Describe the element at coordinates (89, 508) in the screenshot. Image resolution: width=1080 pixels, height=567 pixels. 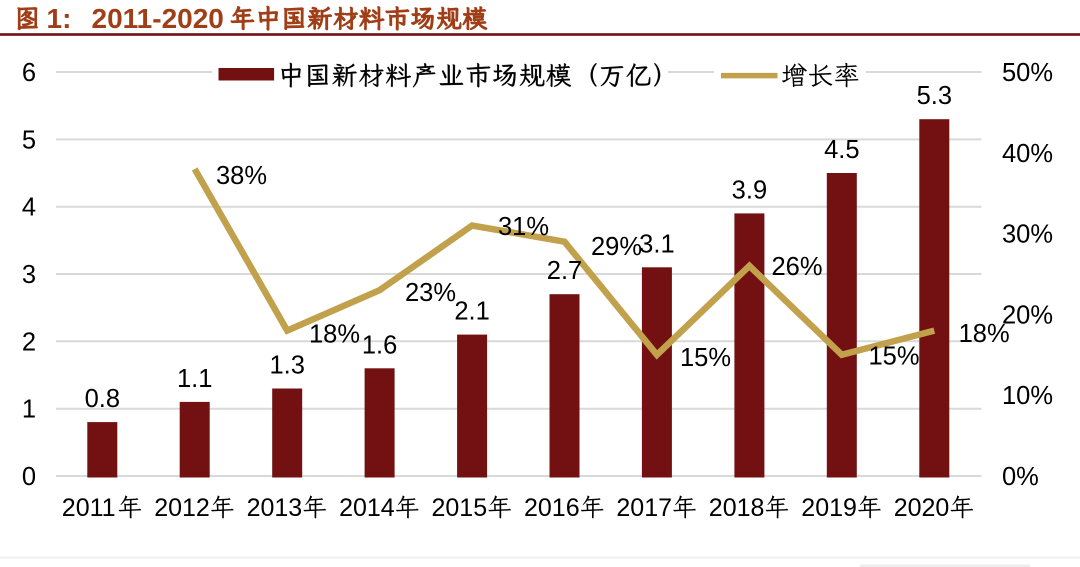
I see `svg-text: 2011` at that location.